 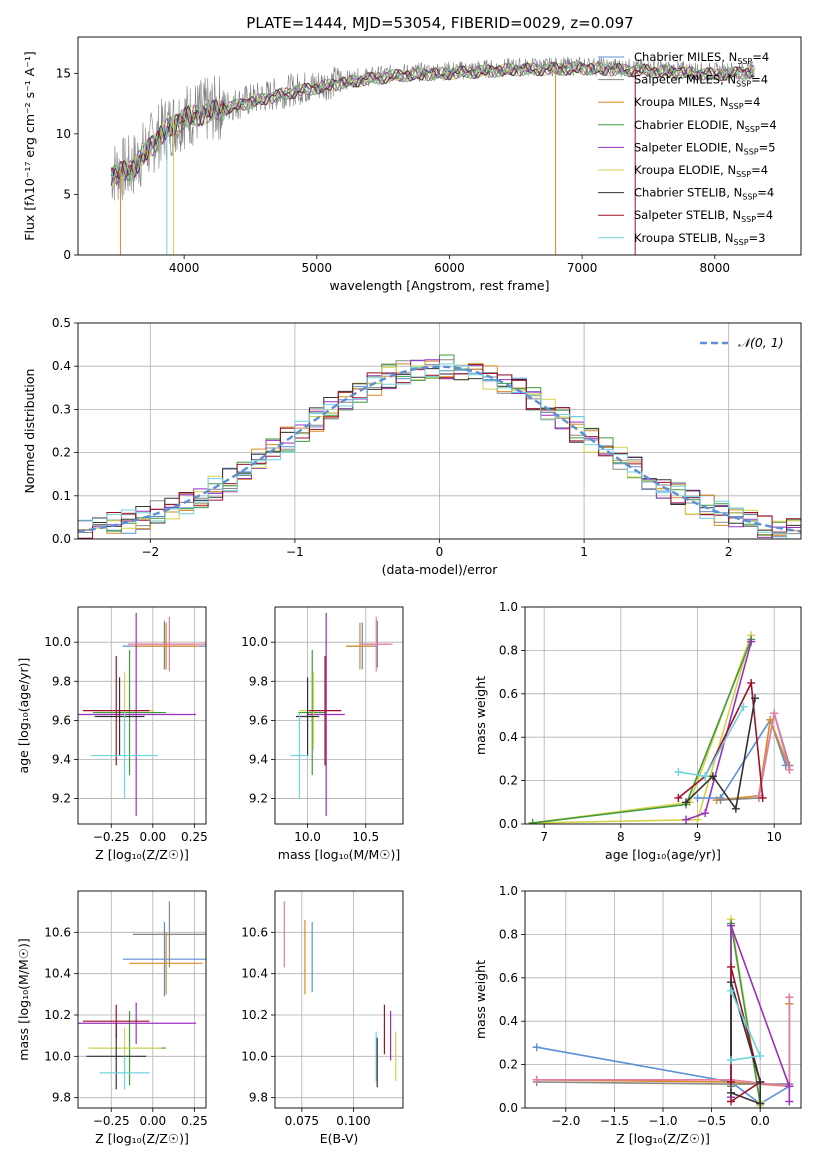 What do you see at coordinates (61, 366) in the screenshot?
I see `y-tick-label: 0.4` at bounding box center [61, 366].